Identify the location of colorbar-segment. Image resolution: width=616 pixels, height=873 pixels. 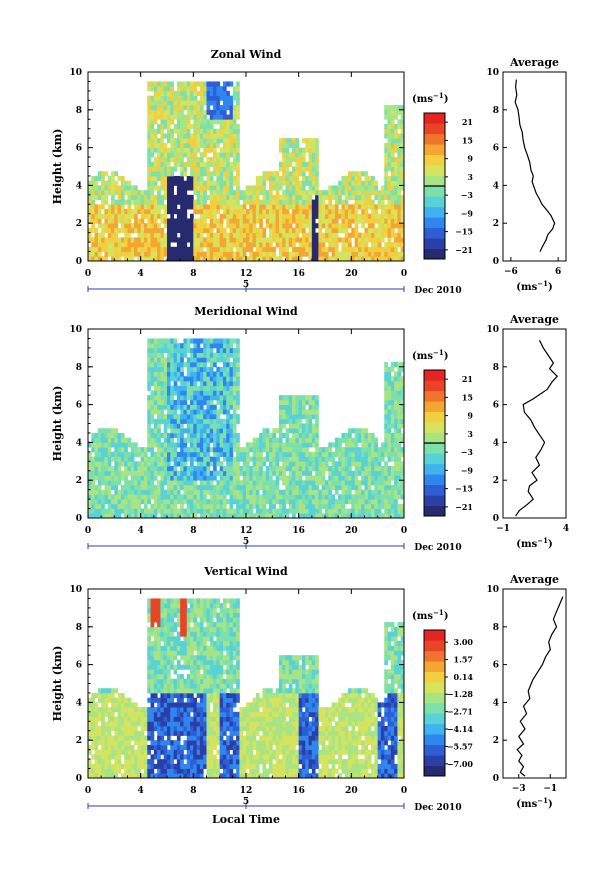
(434, 150).